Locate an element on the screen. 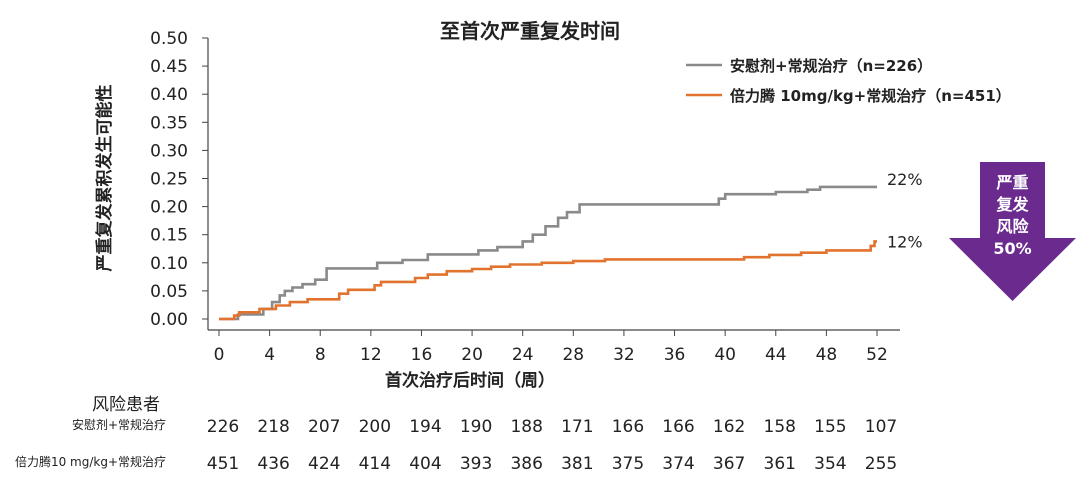  risk-count: 162 is located at coordinates (729, 427).